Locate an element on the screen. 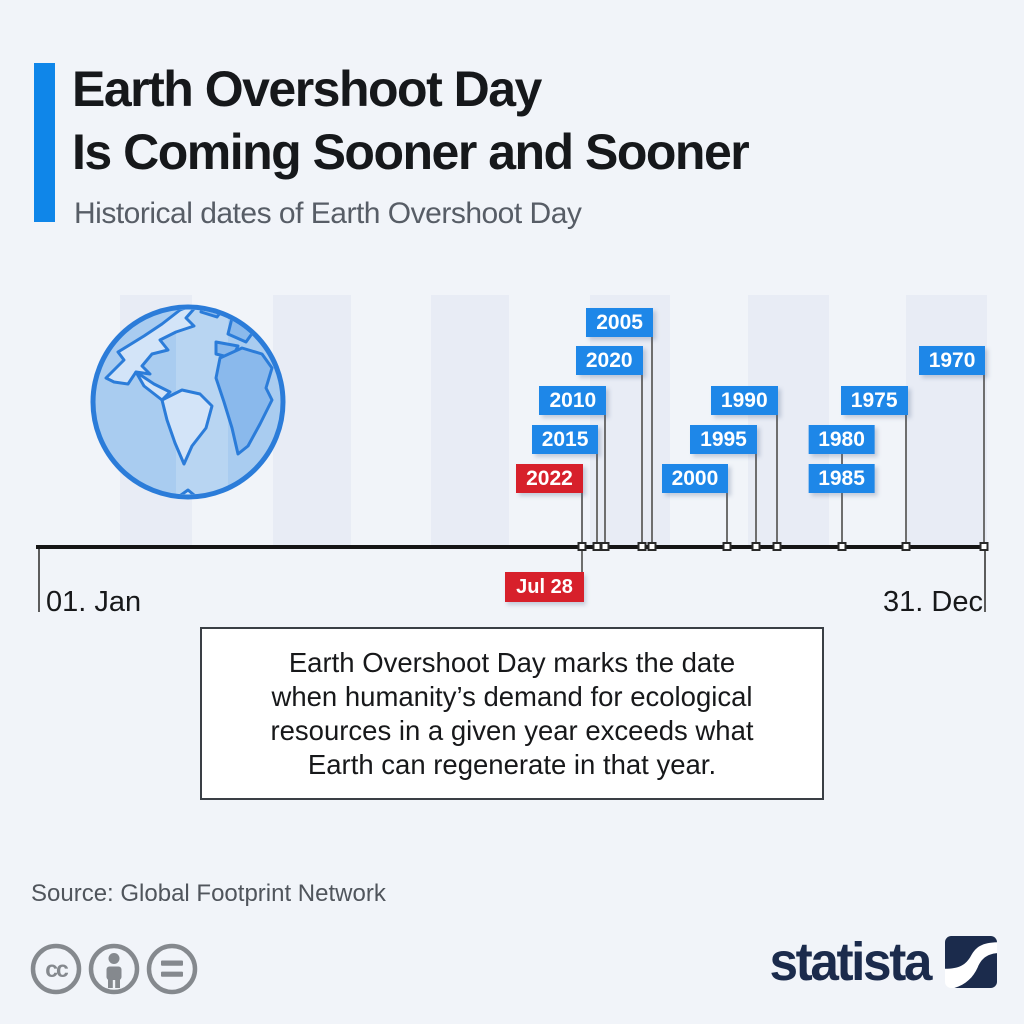  highlight-date-stem is located at coordinates (581, 560).